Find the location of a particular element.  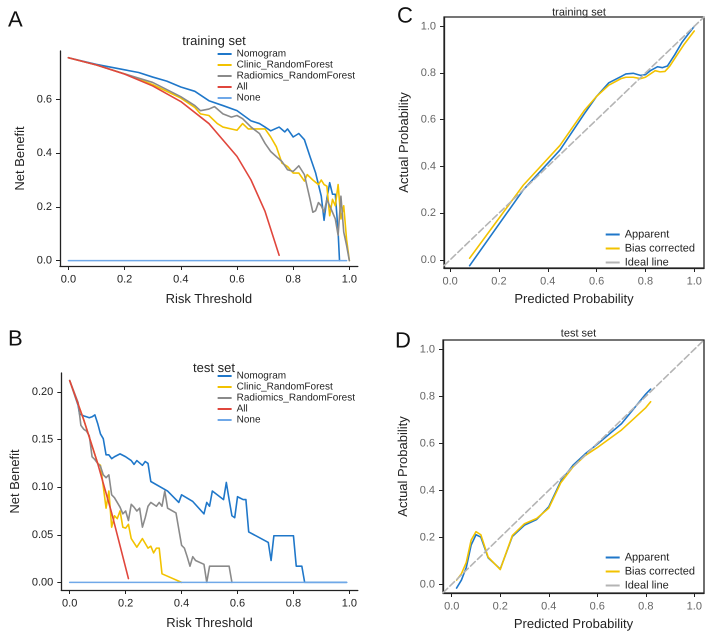

text: B is located at coordinates (15, 338).